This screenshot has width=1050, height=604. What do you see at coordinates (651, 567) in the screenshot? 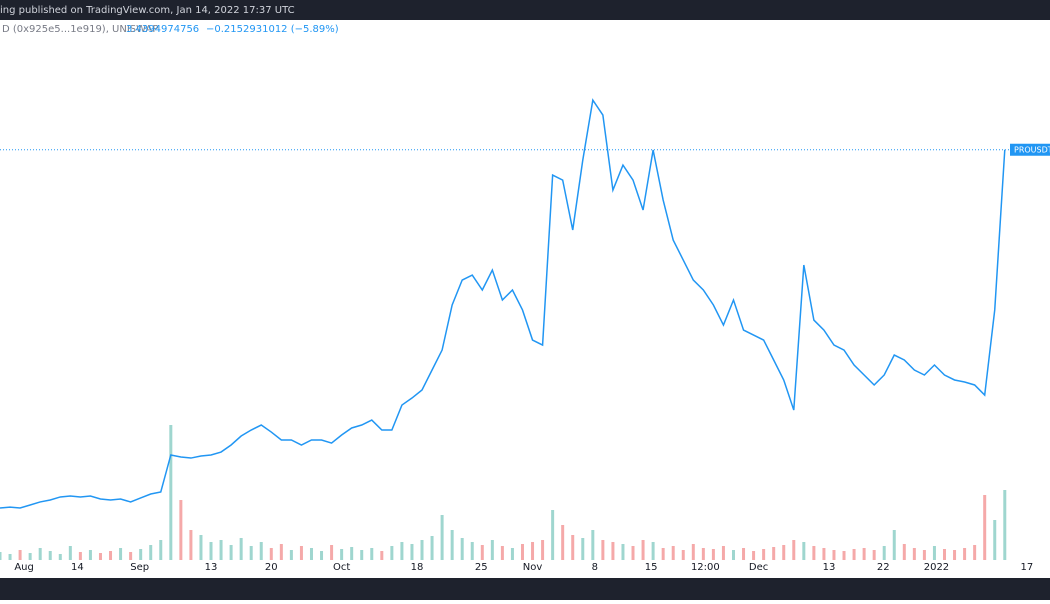
I see `x-tick-label: 15` at bounding box center [651, 567].